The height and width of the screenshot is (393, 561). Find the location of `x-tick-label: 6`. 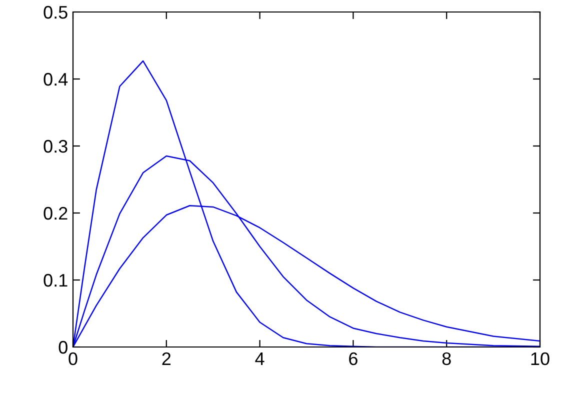

x-tick-label: 6 is located at coordinates (353, 359).